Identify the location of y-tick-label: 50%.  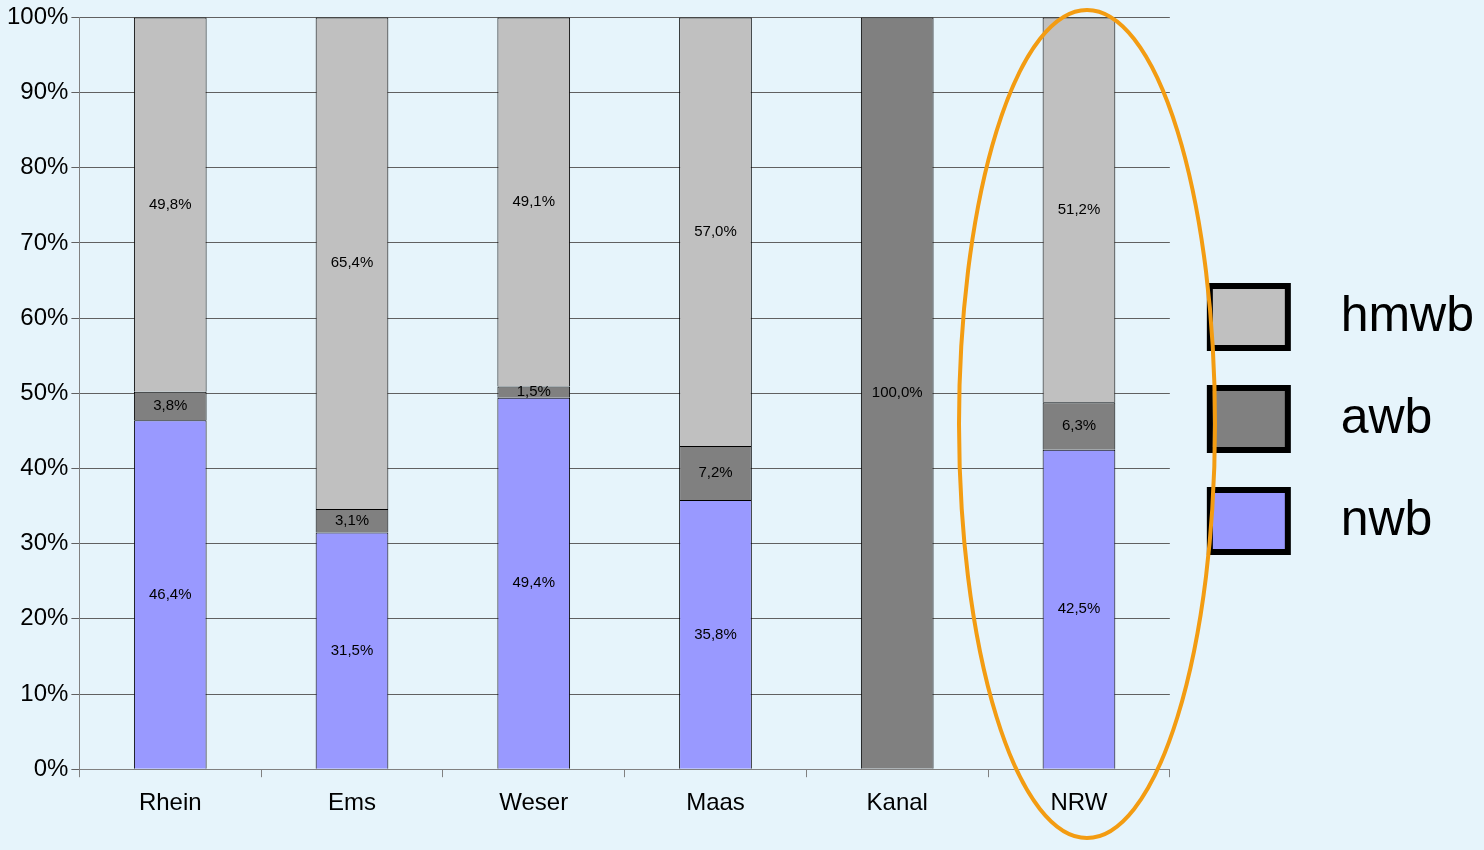
(44, 391).